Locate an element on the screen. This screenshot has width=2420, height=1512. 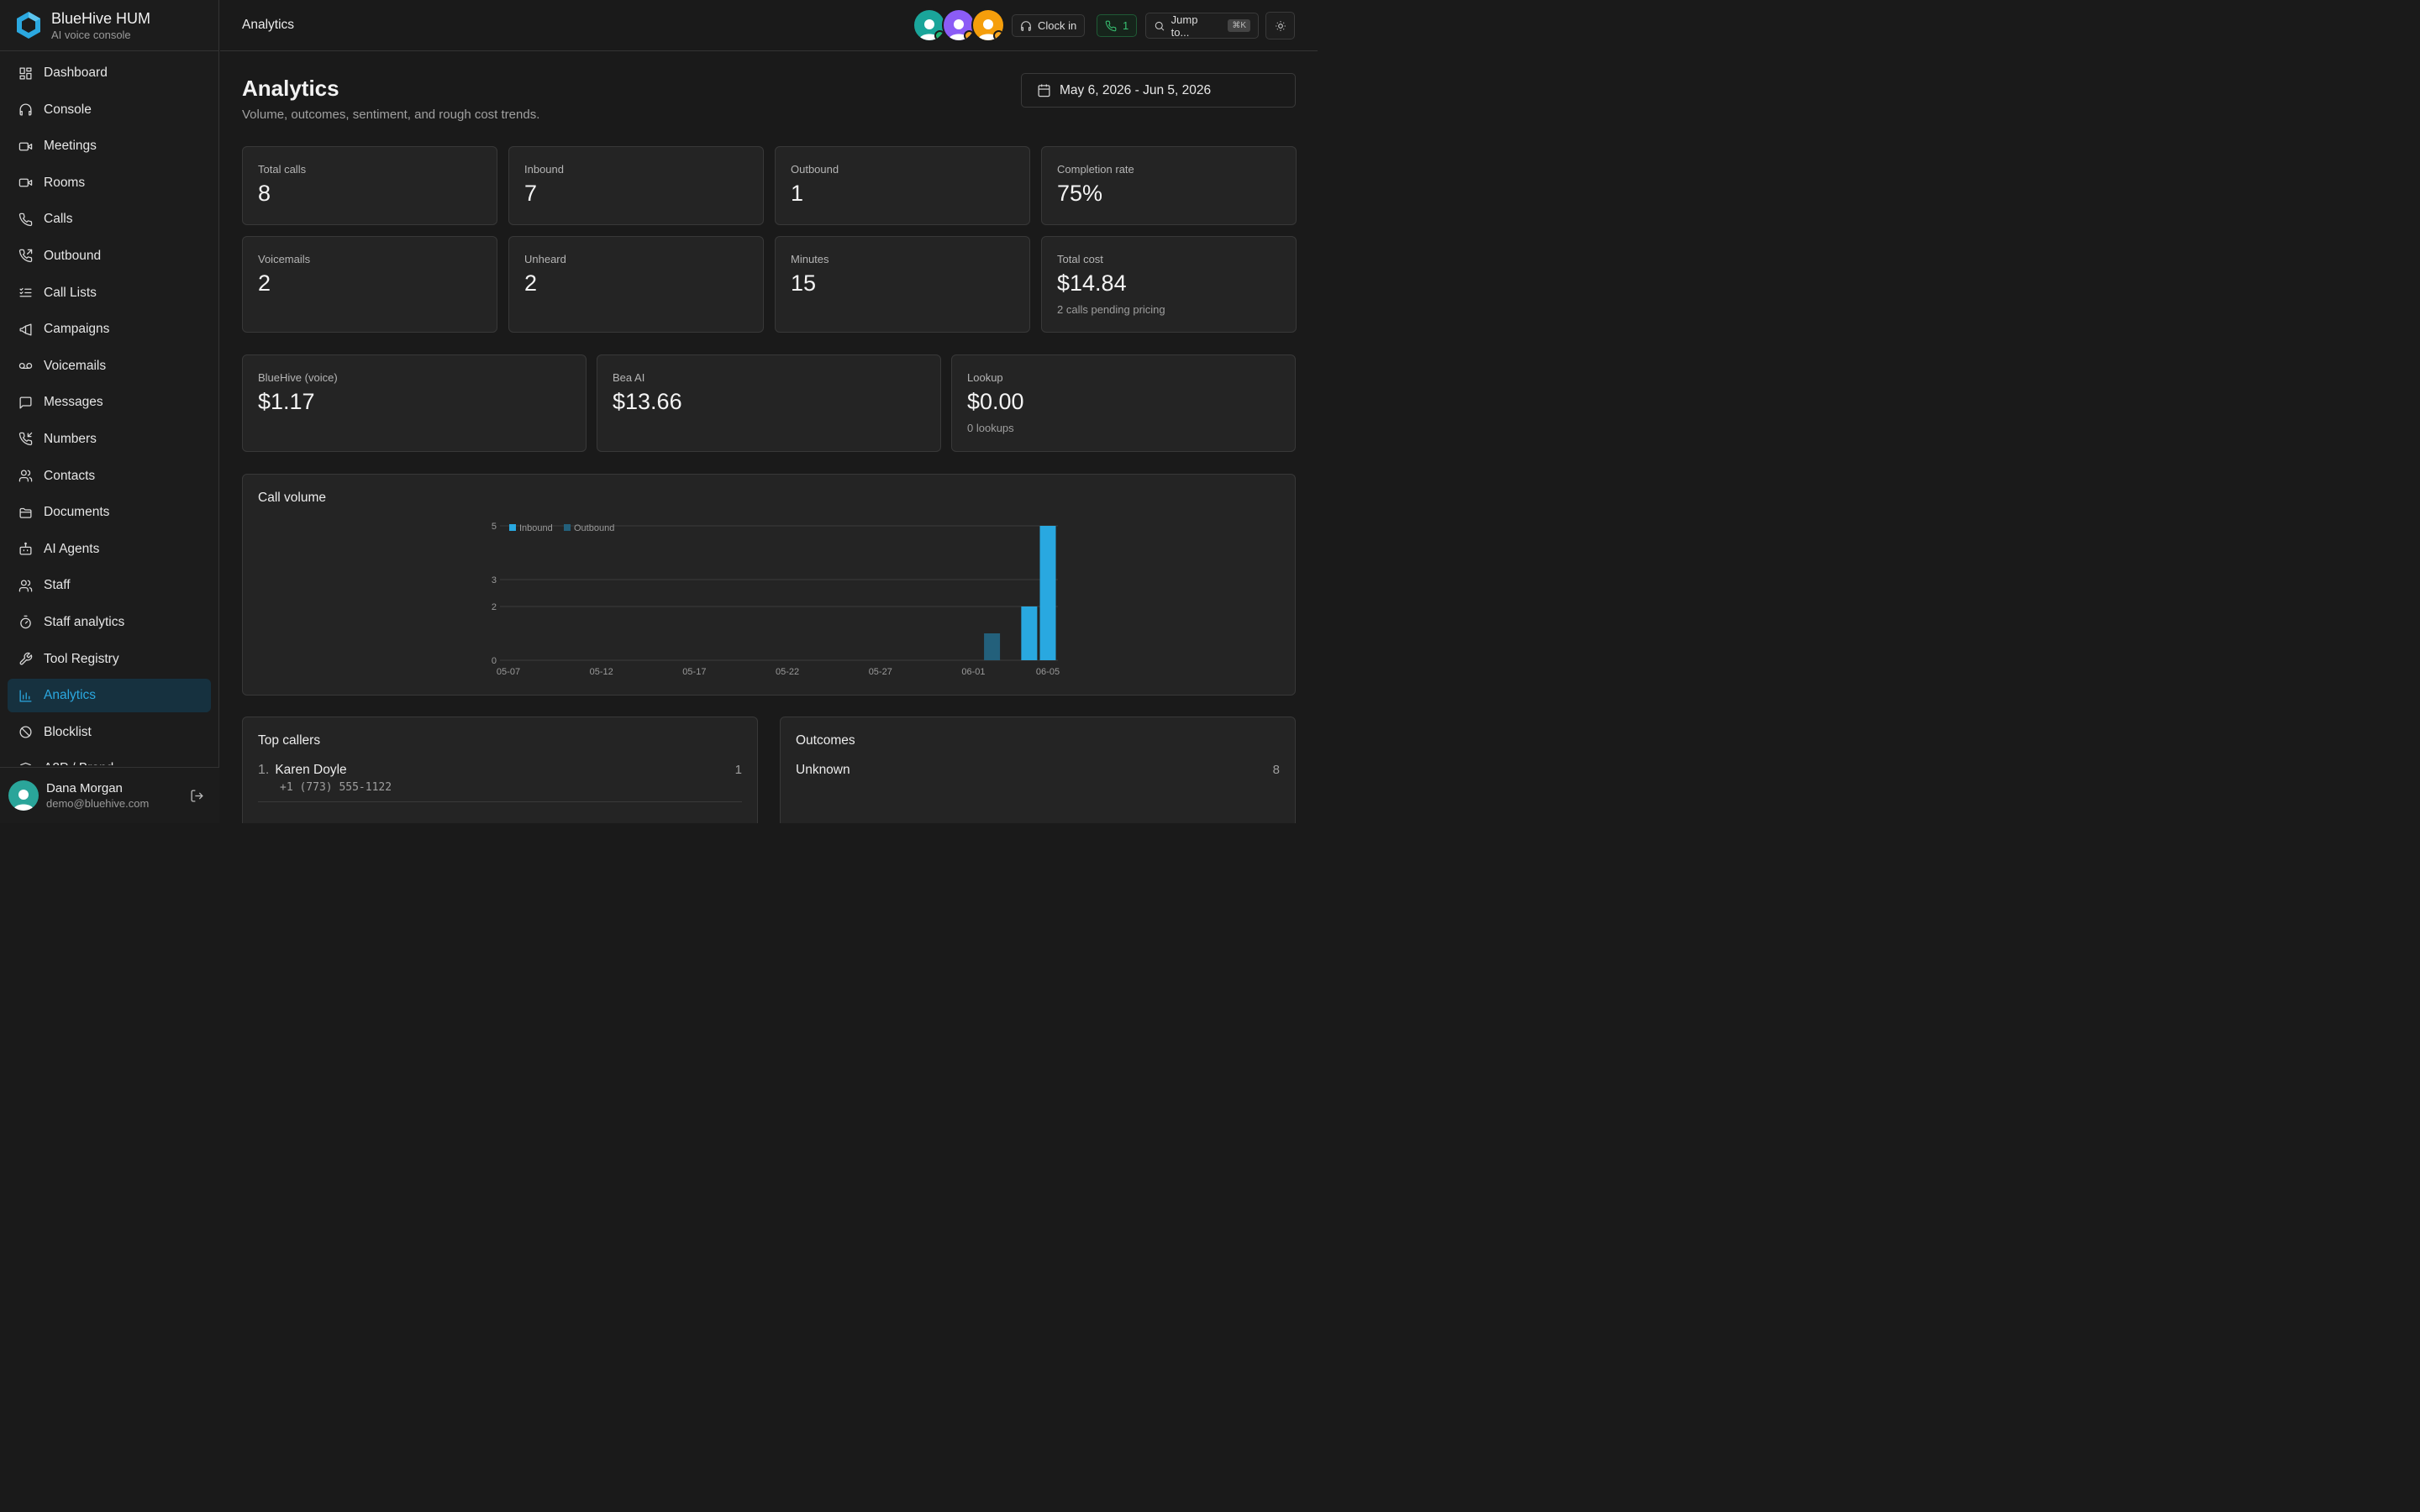
bar-chart-icon is located at coordinates (25, 696).